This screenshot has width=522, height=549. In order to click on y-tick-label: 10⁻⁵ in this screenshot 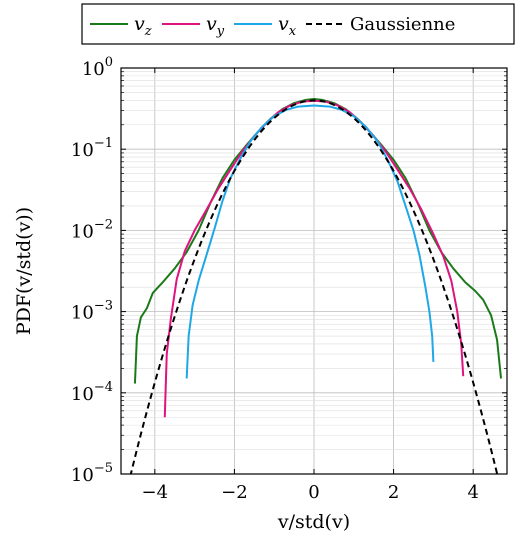, I will do `click(92, 473)`.